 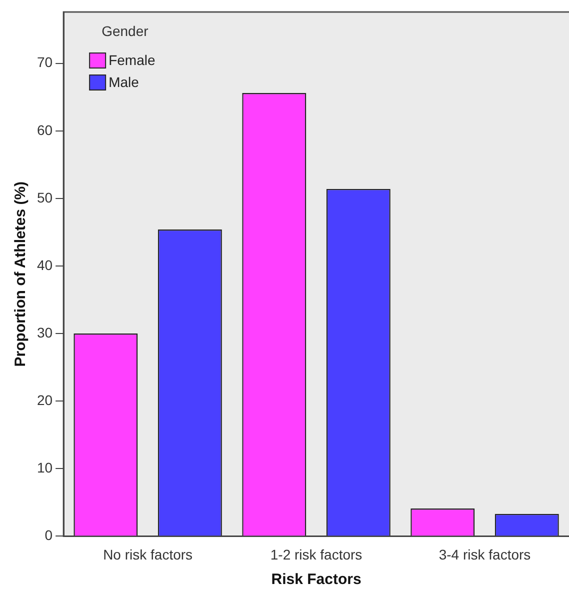 I want to click on legend-label: Male, so click(x=124, y=82).